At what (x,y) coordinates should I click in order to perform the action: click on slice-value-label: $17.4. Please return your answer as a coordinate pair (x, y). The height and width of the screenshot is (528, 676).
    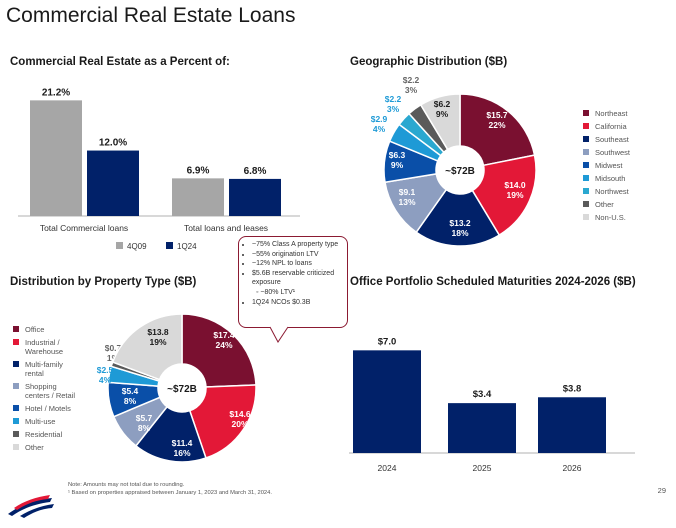
    Looking at the image, I should click on (224, 335).